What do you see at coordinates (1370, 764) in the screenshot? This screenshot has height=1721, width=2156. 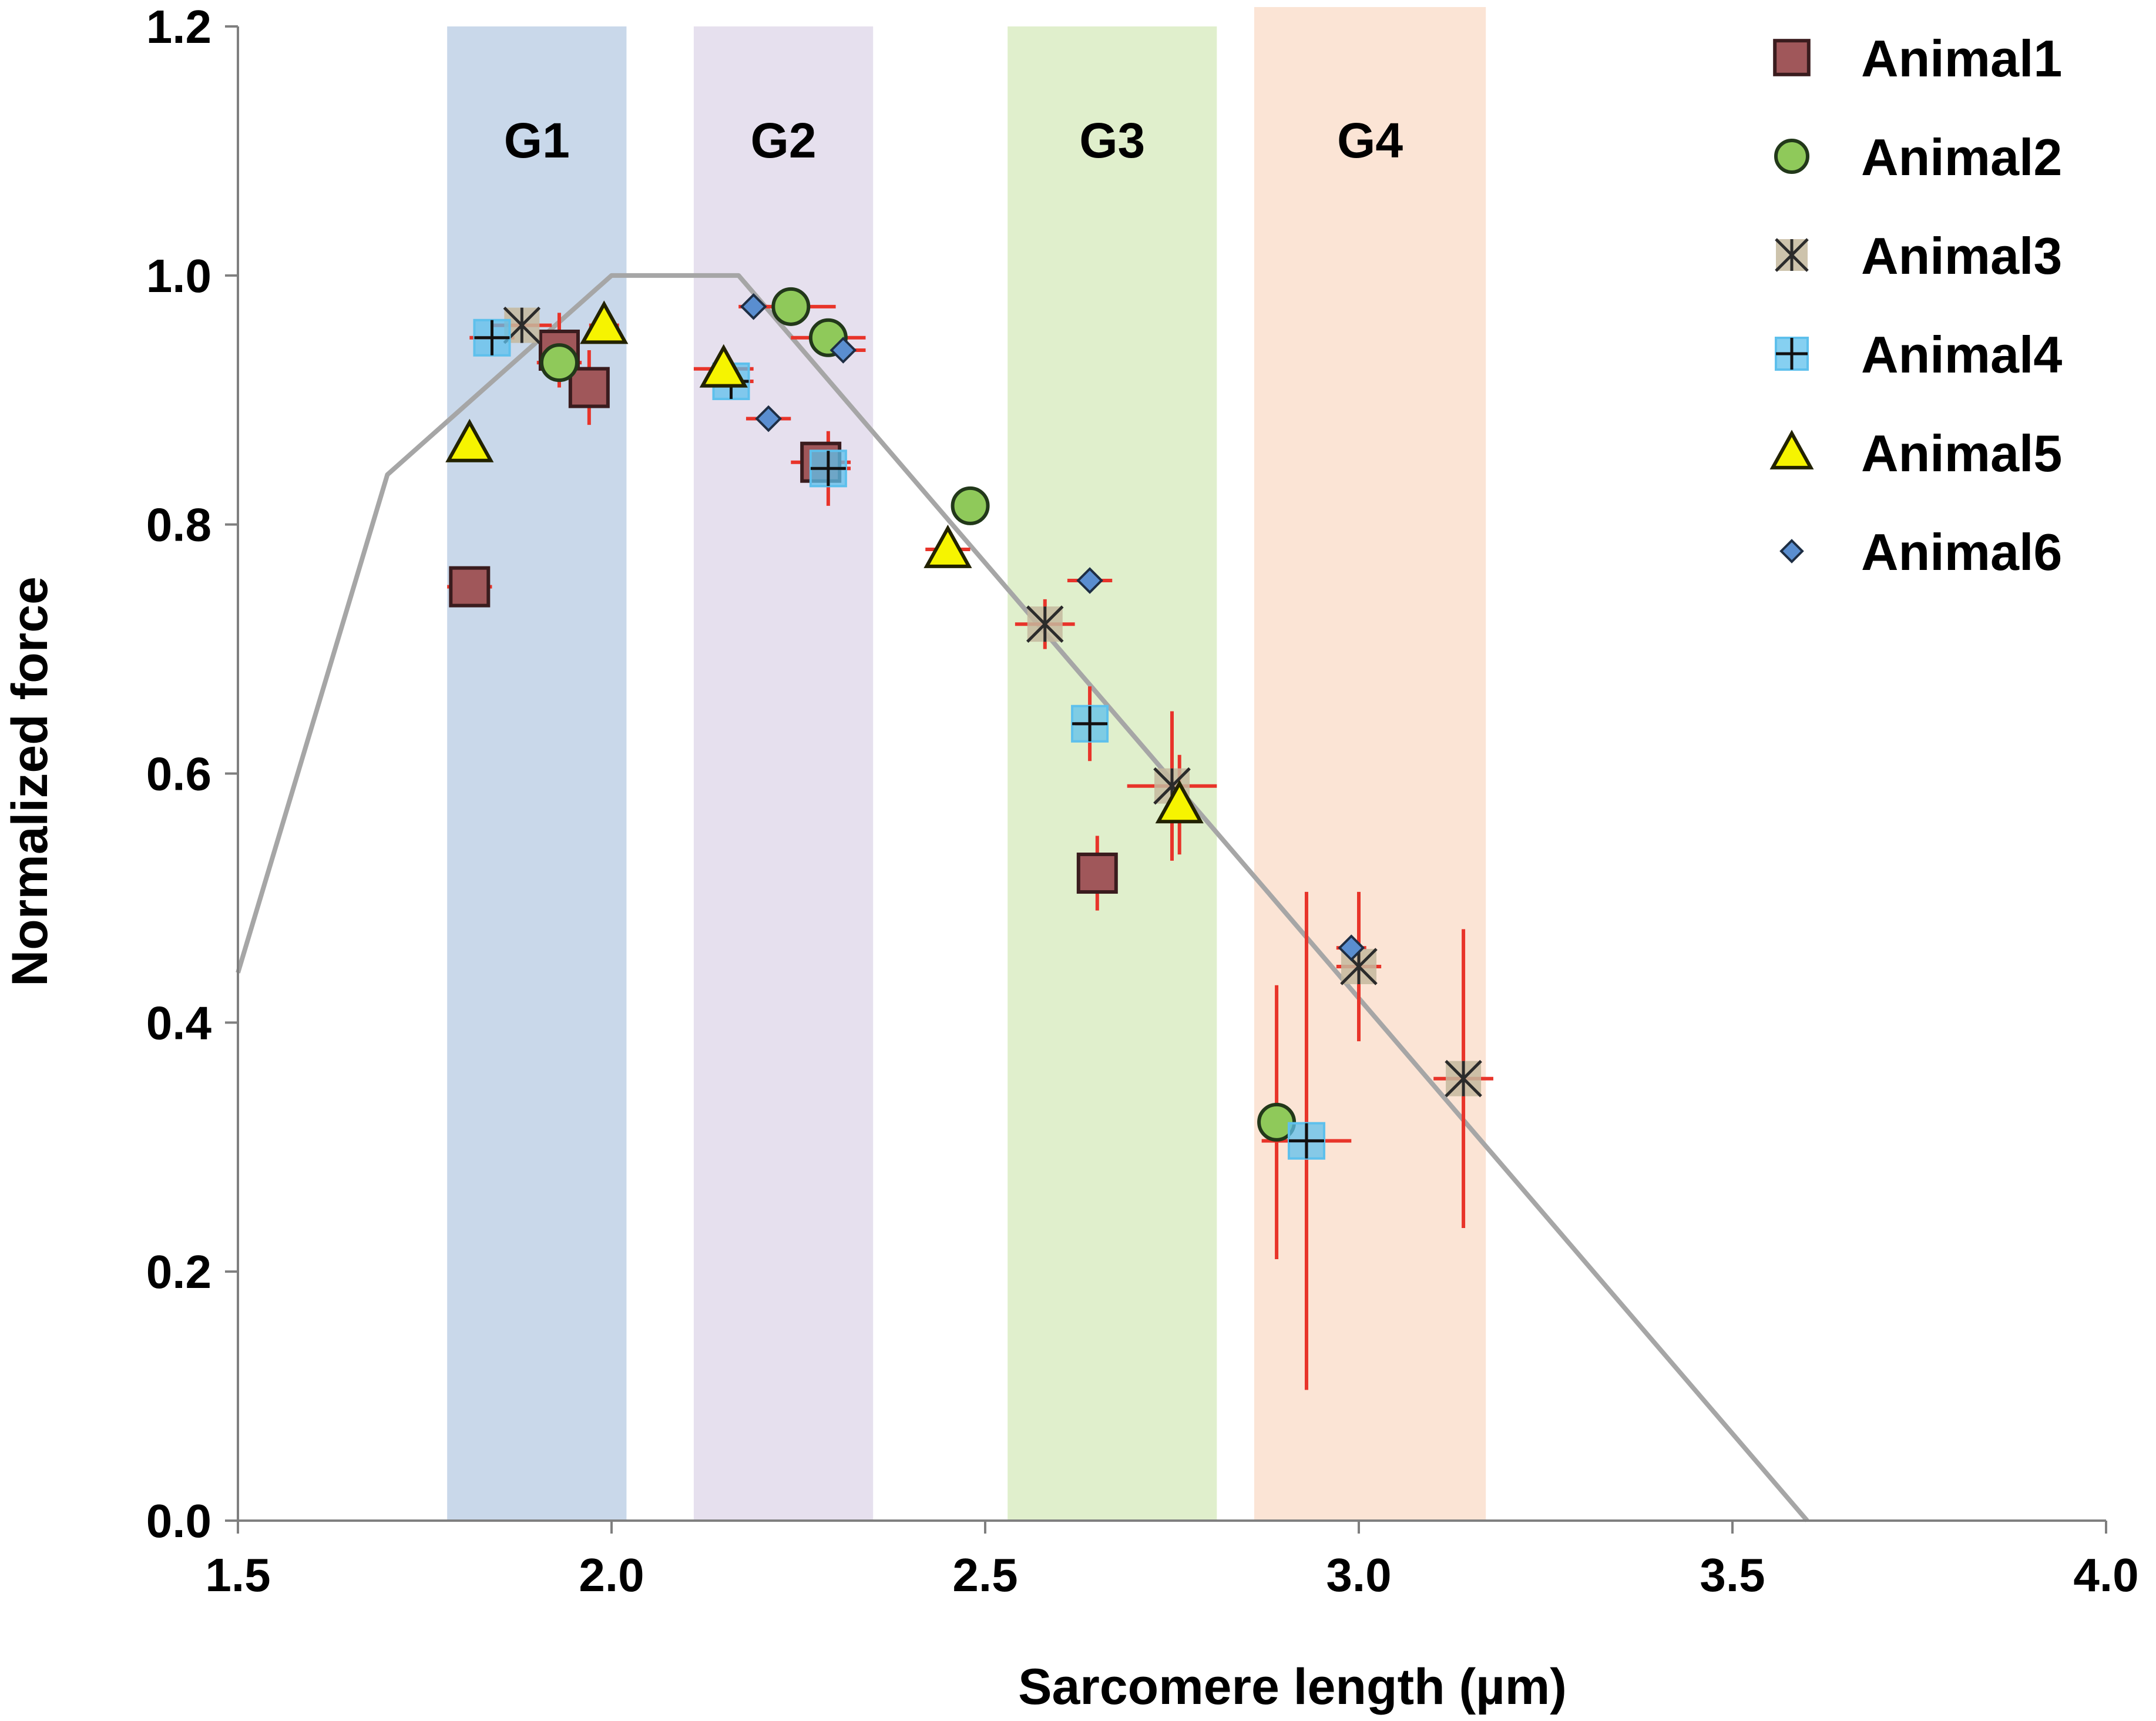 I see `band-g4` at bounding box center [1370, 764].